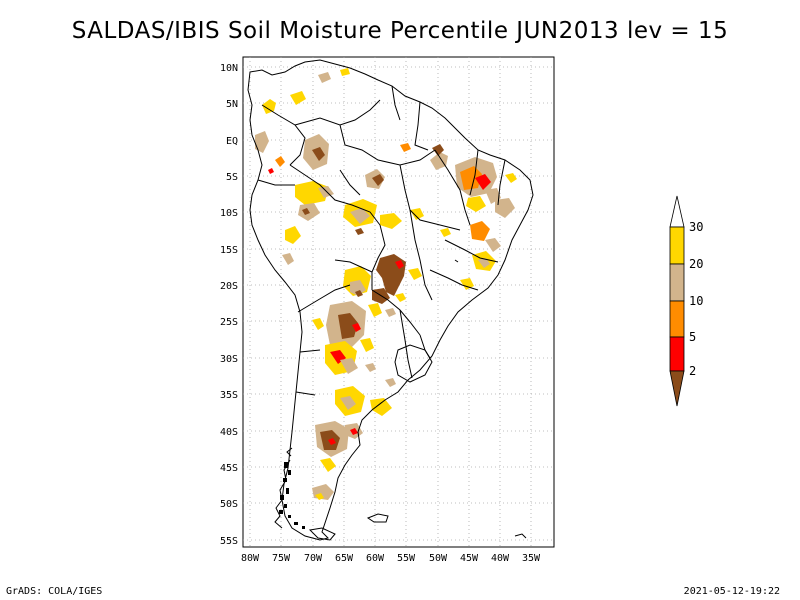  What do you see at coordinates (232, 104) in the screenshot?
I see `lat-tick-label: 5N` at bounding box center [232, 104].